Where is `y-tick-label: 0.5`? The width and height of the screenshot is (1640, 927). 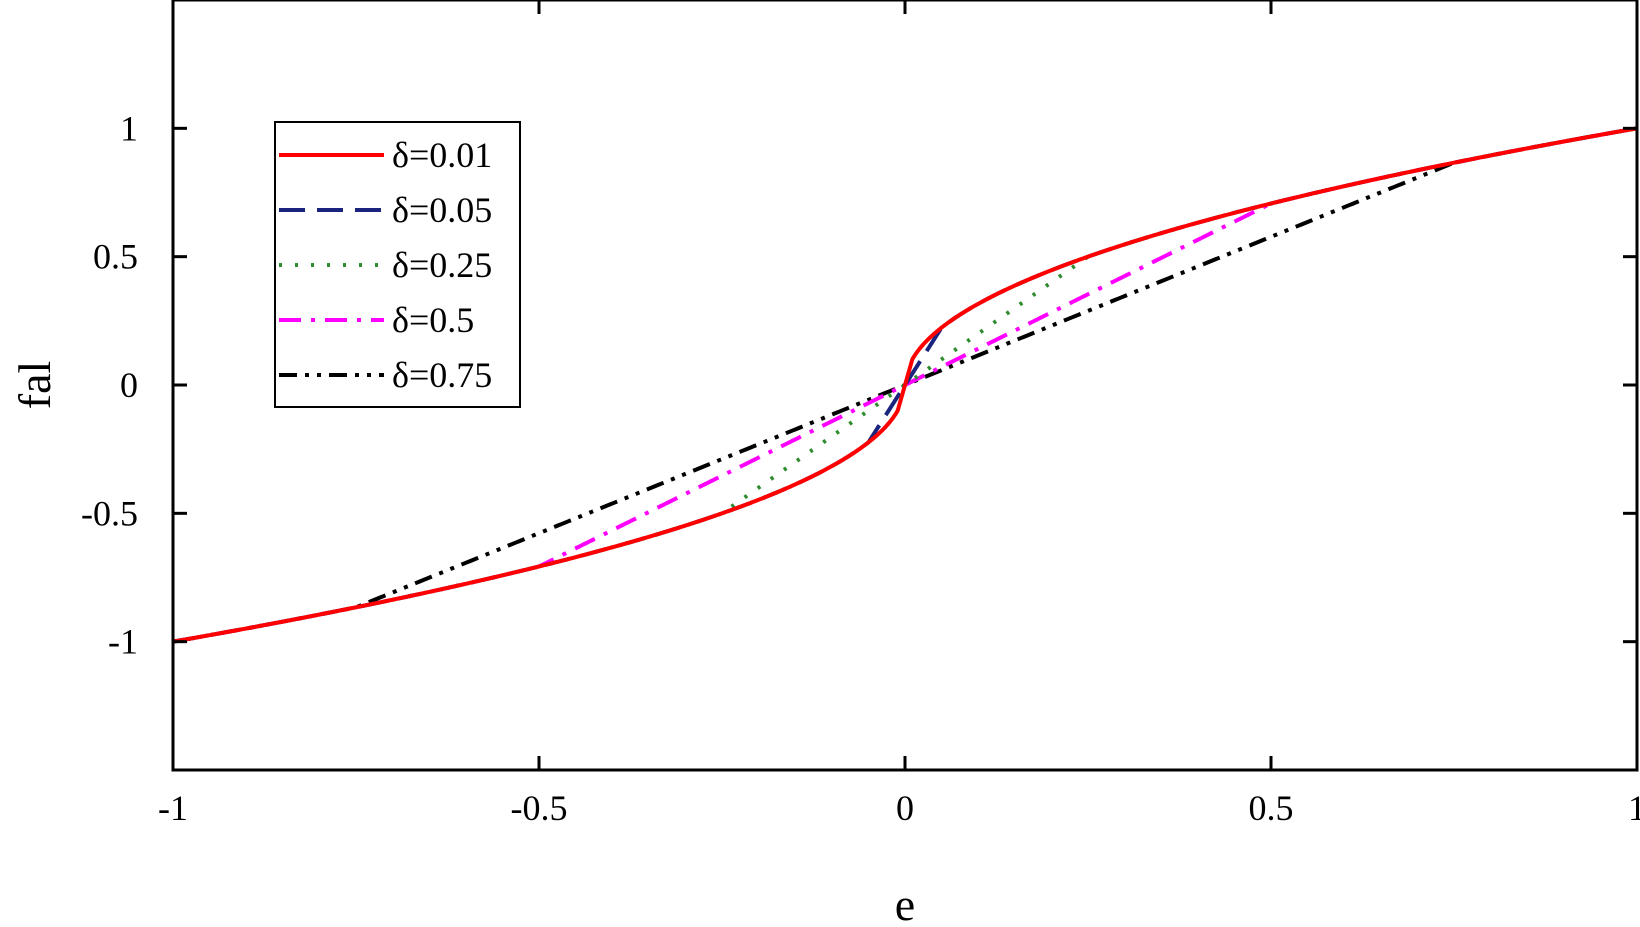 y-tick-label: 0.5 is located at coordinates (115, 257).